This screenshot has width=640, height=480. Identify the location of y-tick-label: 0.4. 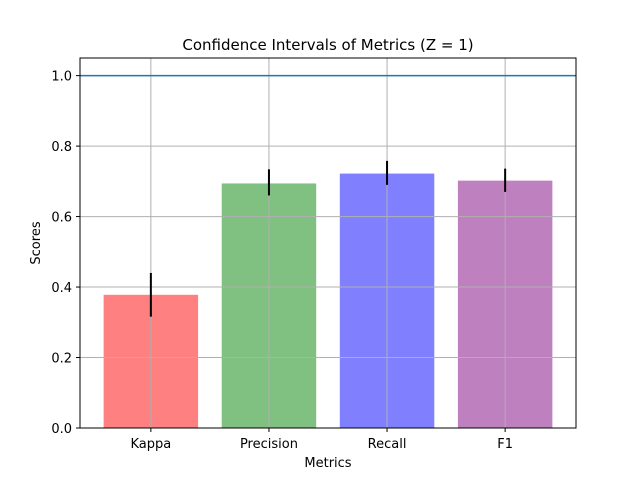
(61, 288).